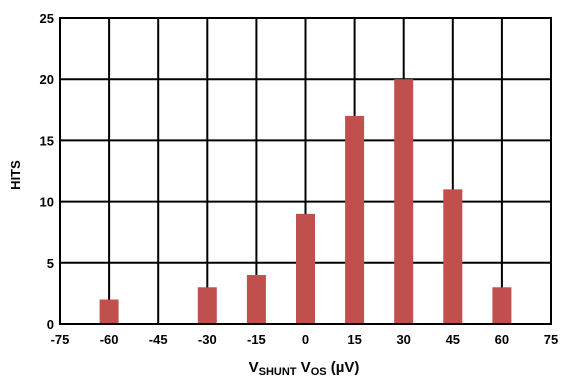 The height and width of the screenshot is (381, 561). I want to click on y-tick-labels: 0 5 10 15 20 25, so click(47, 171).